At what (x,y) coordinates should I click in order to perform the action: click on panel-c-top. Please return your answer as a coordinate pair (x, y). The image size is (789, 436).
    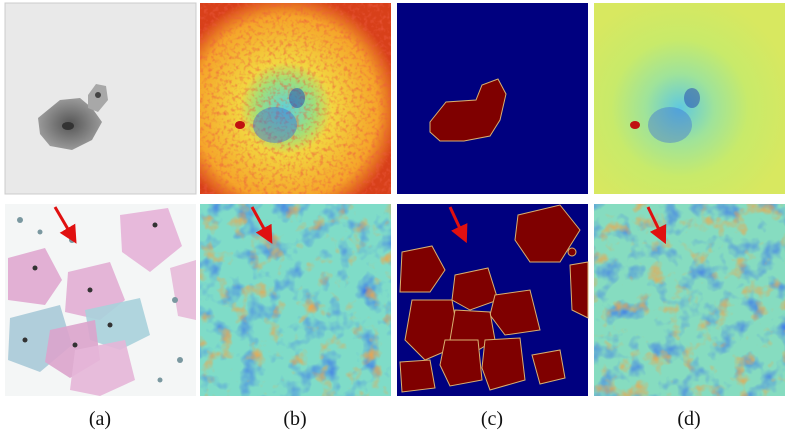
    Looking at the image, I should click on (492, 98).